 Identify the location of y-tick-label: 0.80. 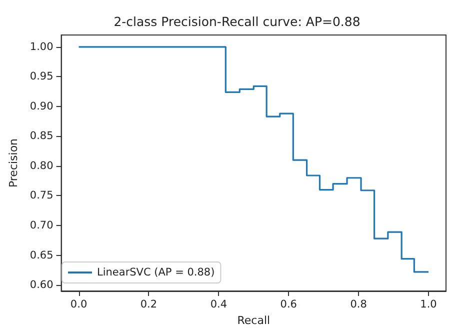
(42, 166).